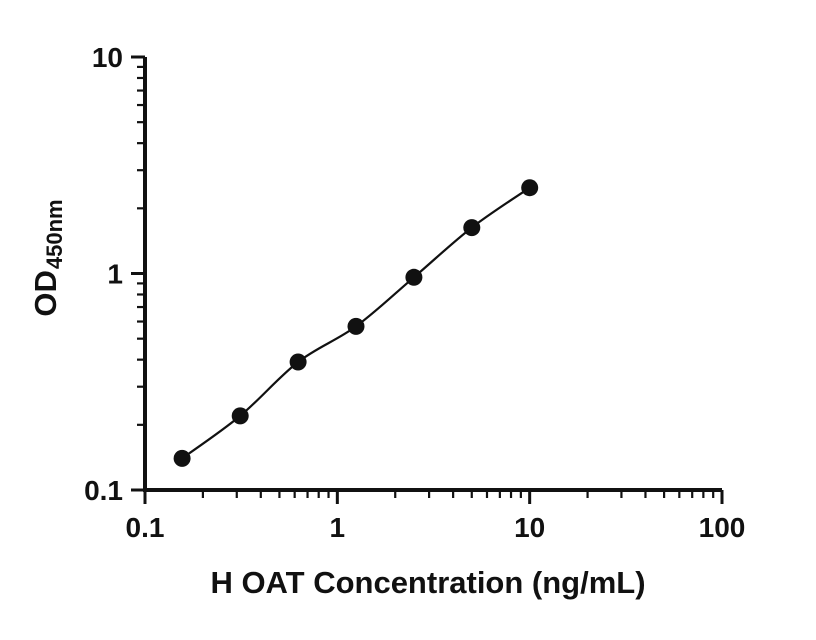 The width and height of the screenshot is (816, 640). What do you see at coordinates (722, 527) in the screenshot?
I see `x-tick-label: 100` at bounding box center [722, 527].